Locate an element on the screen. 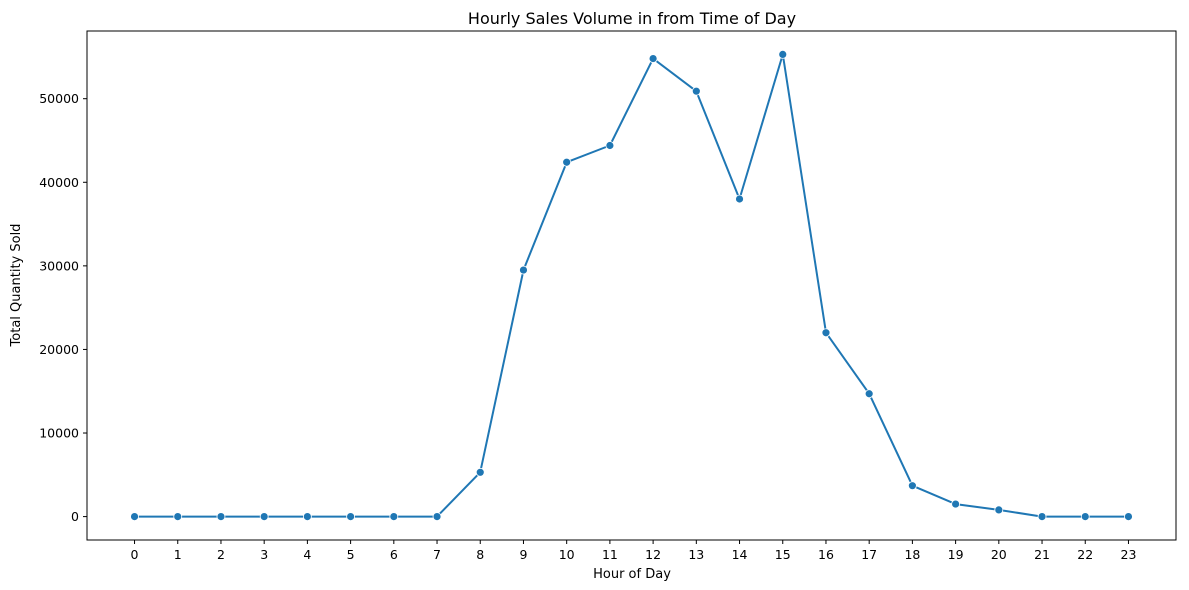  x-tick-label: 10 is located at coordinates (567, 554).